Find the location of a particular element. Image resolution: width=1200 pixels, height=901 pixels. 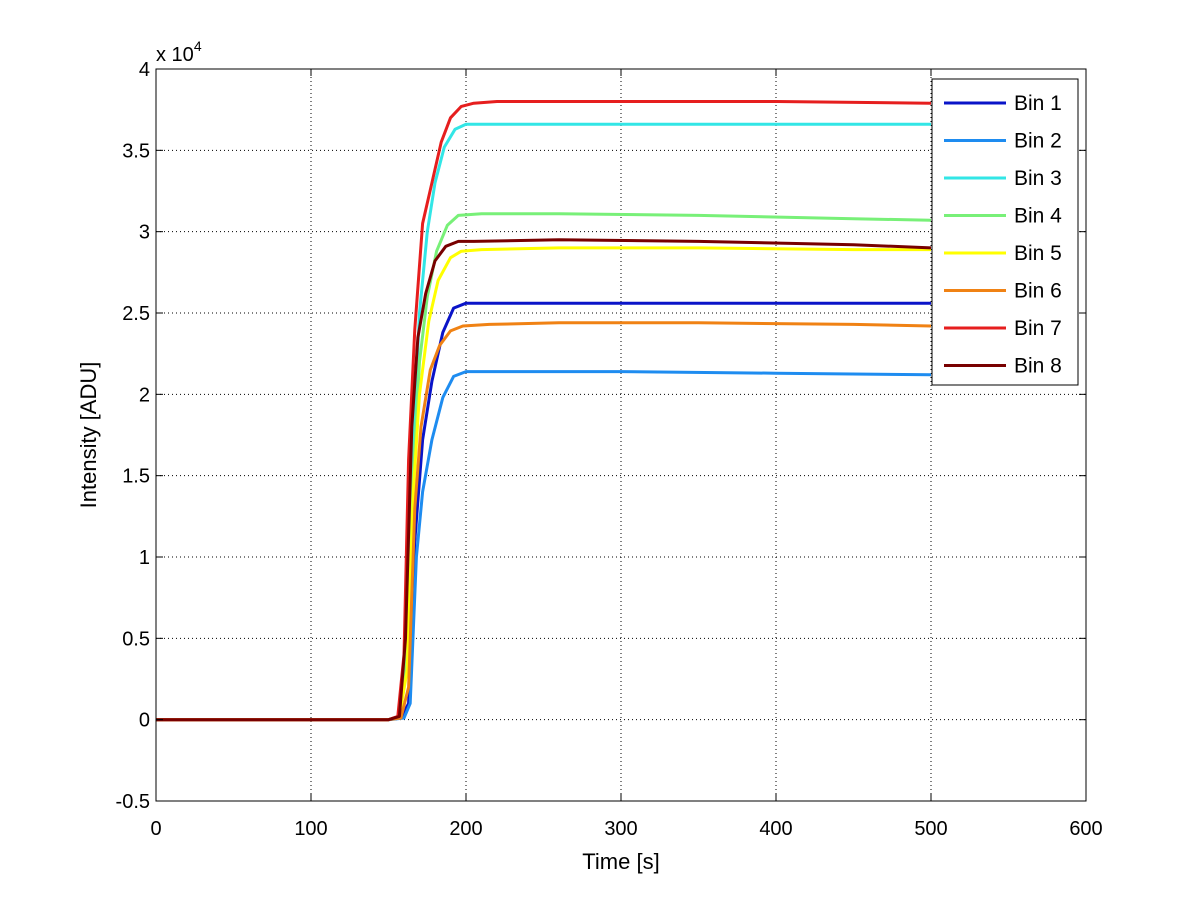

legend-label: Bin 7 is located at coordinates (1038, 328).